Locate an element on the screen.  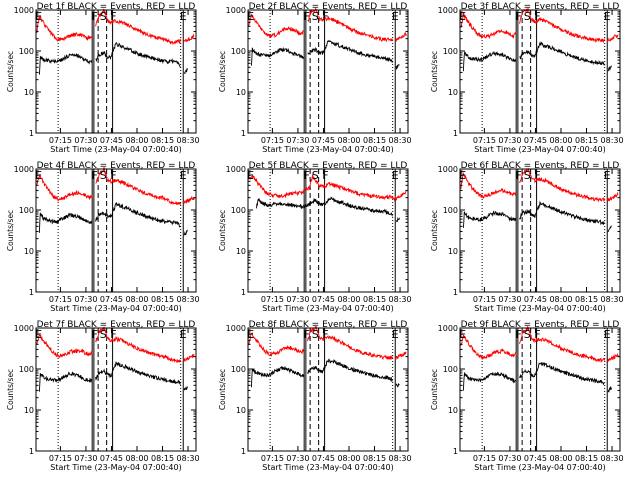
chart-title: Det 4f BLACK = Events, RED = LLD is located at coordinates (116, 166).